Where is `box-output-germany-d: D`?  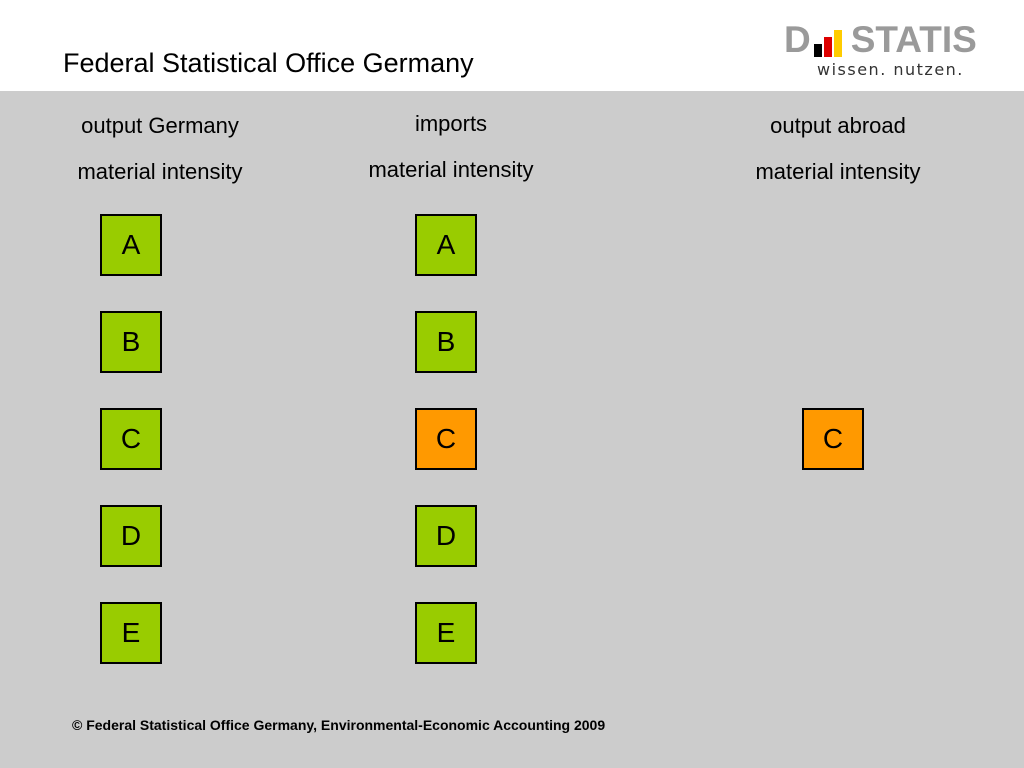 box-output-germany-d: D is located at coordinates (131, 536).